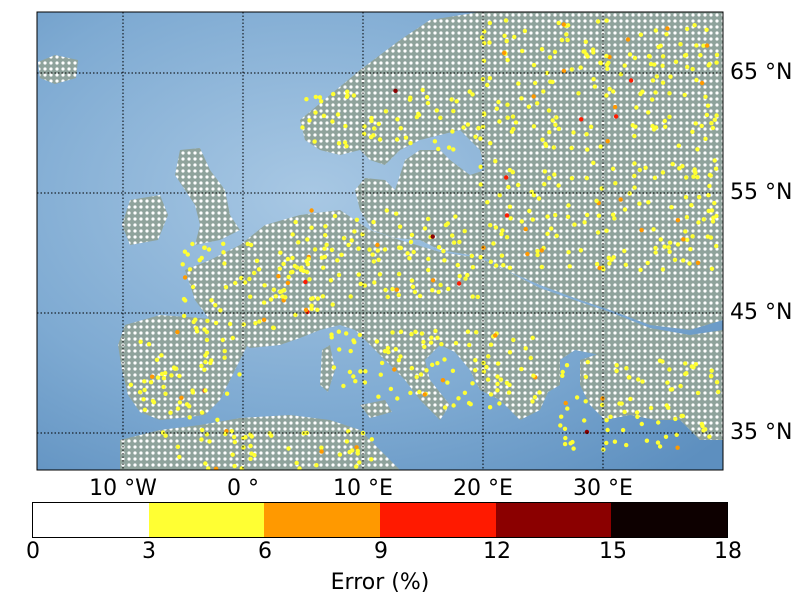  I want to click on colorbar-tick-3: 3, so click(149, 551).